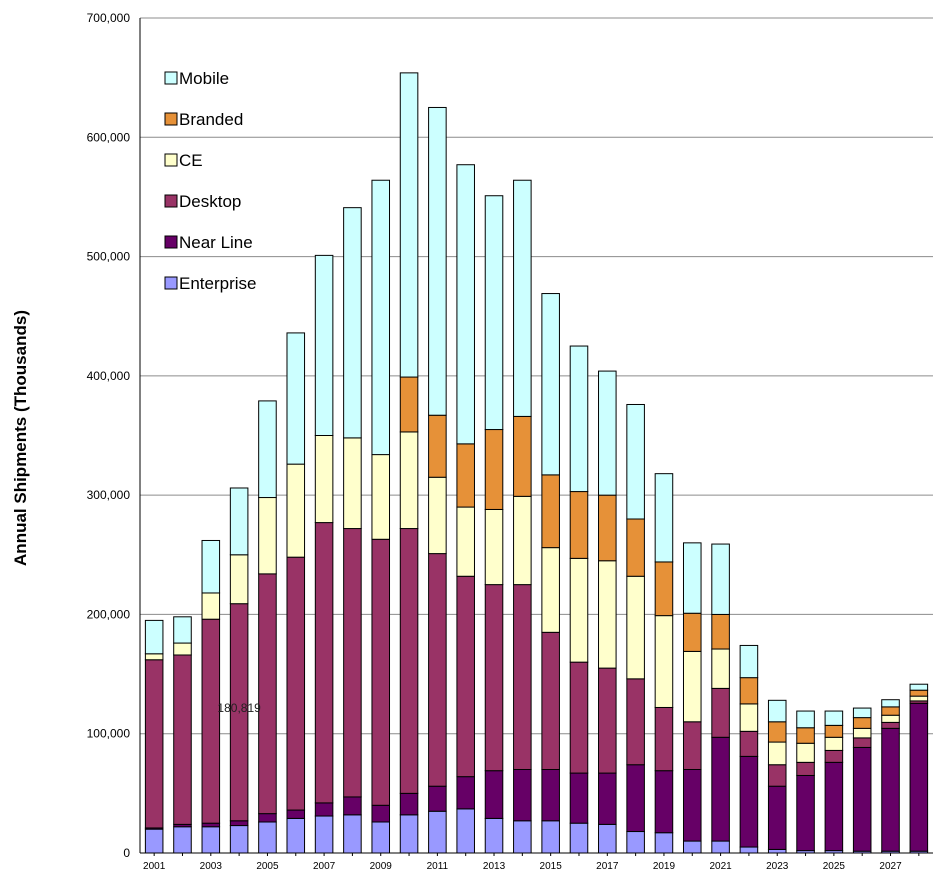 This screenshot has width=933, height=875. What do you see at coordinates (890, 866) in the screenshot?
I see `x-tick-label: 2027` at bounding box center [890, 866].